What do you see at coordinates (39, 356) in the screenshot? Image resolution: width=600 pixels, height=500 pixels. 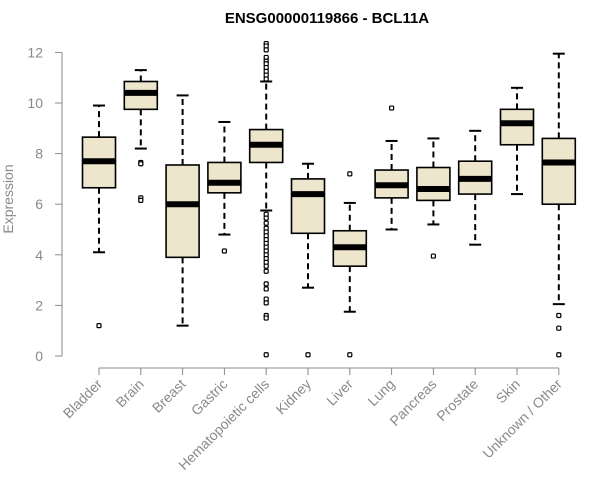 I see `y-tick-label: 0` at bounding box center [39, 356].